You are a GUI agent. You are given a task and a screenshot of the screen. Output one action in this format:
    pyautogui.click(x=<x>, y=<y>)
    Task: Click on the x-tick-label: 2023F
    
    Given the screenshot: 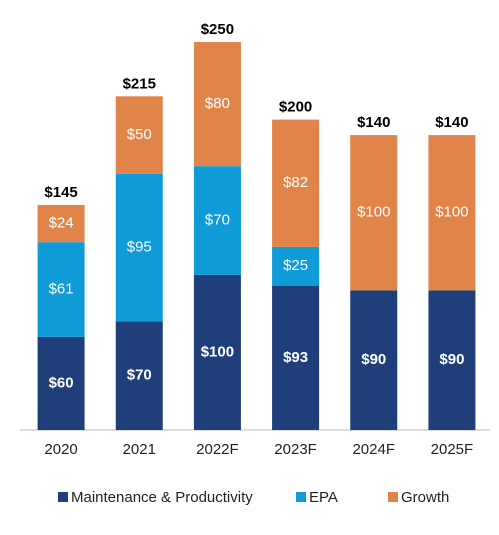 What is the action you would take?
    pyautogui.click(x=295, y=449)
    